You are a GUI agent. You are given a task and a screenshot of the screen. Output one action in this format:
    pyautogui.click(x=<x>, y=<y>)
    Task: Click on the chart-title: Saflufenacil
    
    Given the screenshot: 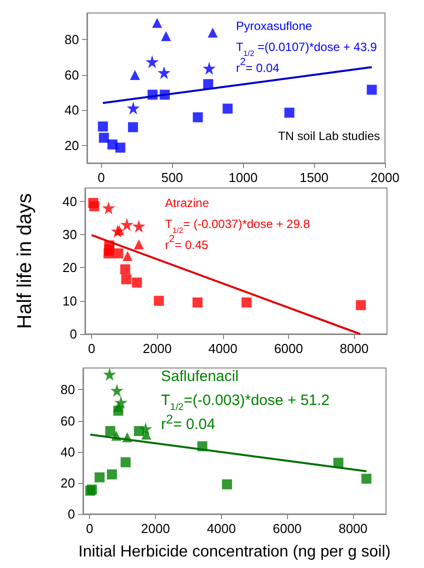 What is the action you would take?
    pyautogui.click(x=200, y=376)
    